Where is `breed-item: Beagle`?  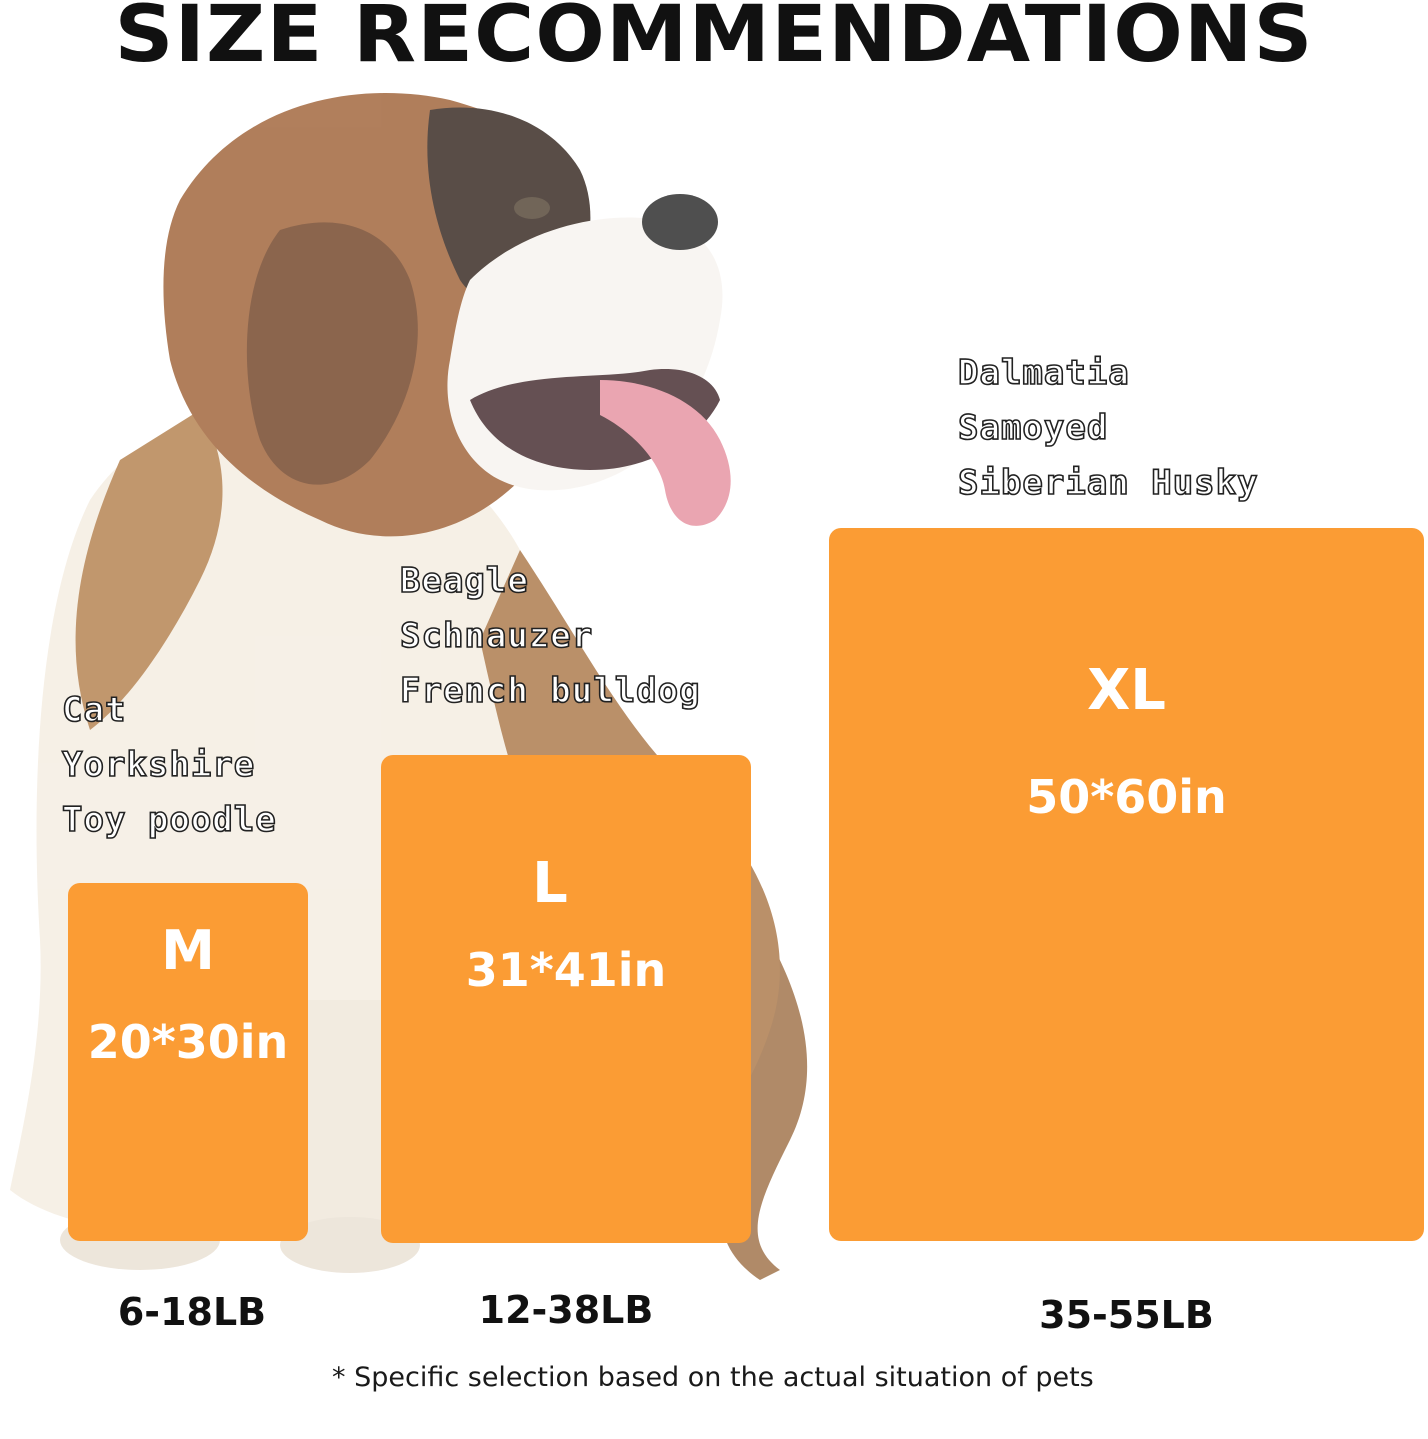 breed-item: Beagle is located at coordinates (464, 581).